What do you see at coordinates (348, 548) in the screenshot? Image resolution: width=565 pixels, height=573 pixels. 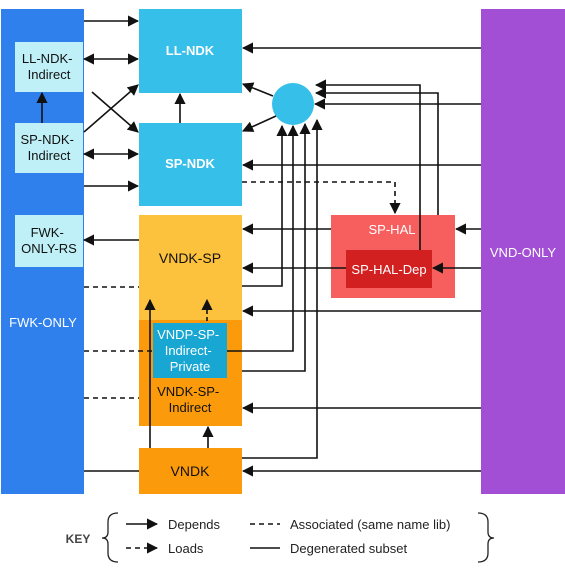 I see `key-degenerated-label: Degenerated subset` at bounding box center [348, 548].